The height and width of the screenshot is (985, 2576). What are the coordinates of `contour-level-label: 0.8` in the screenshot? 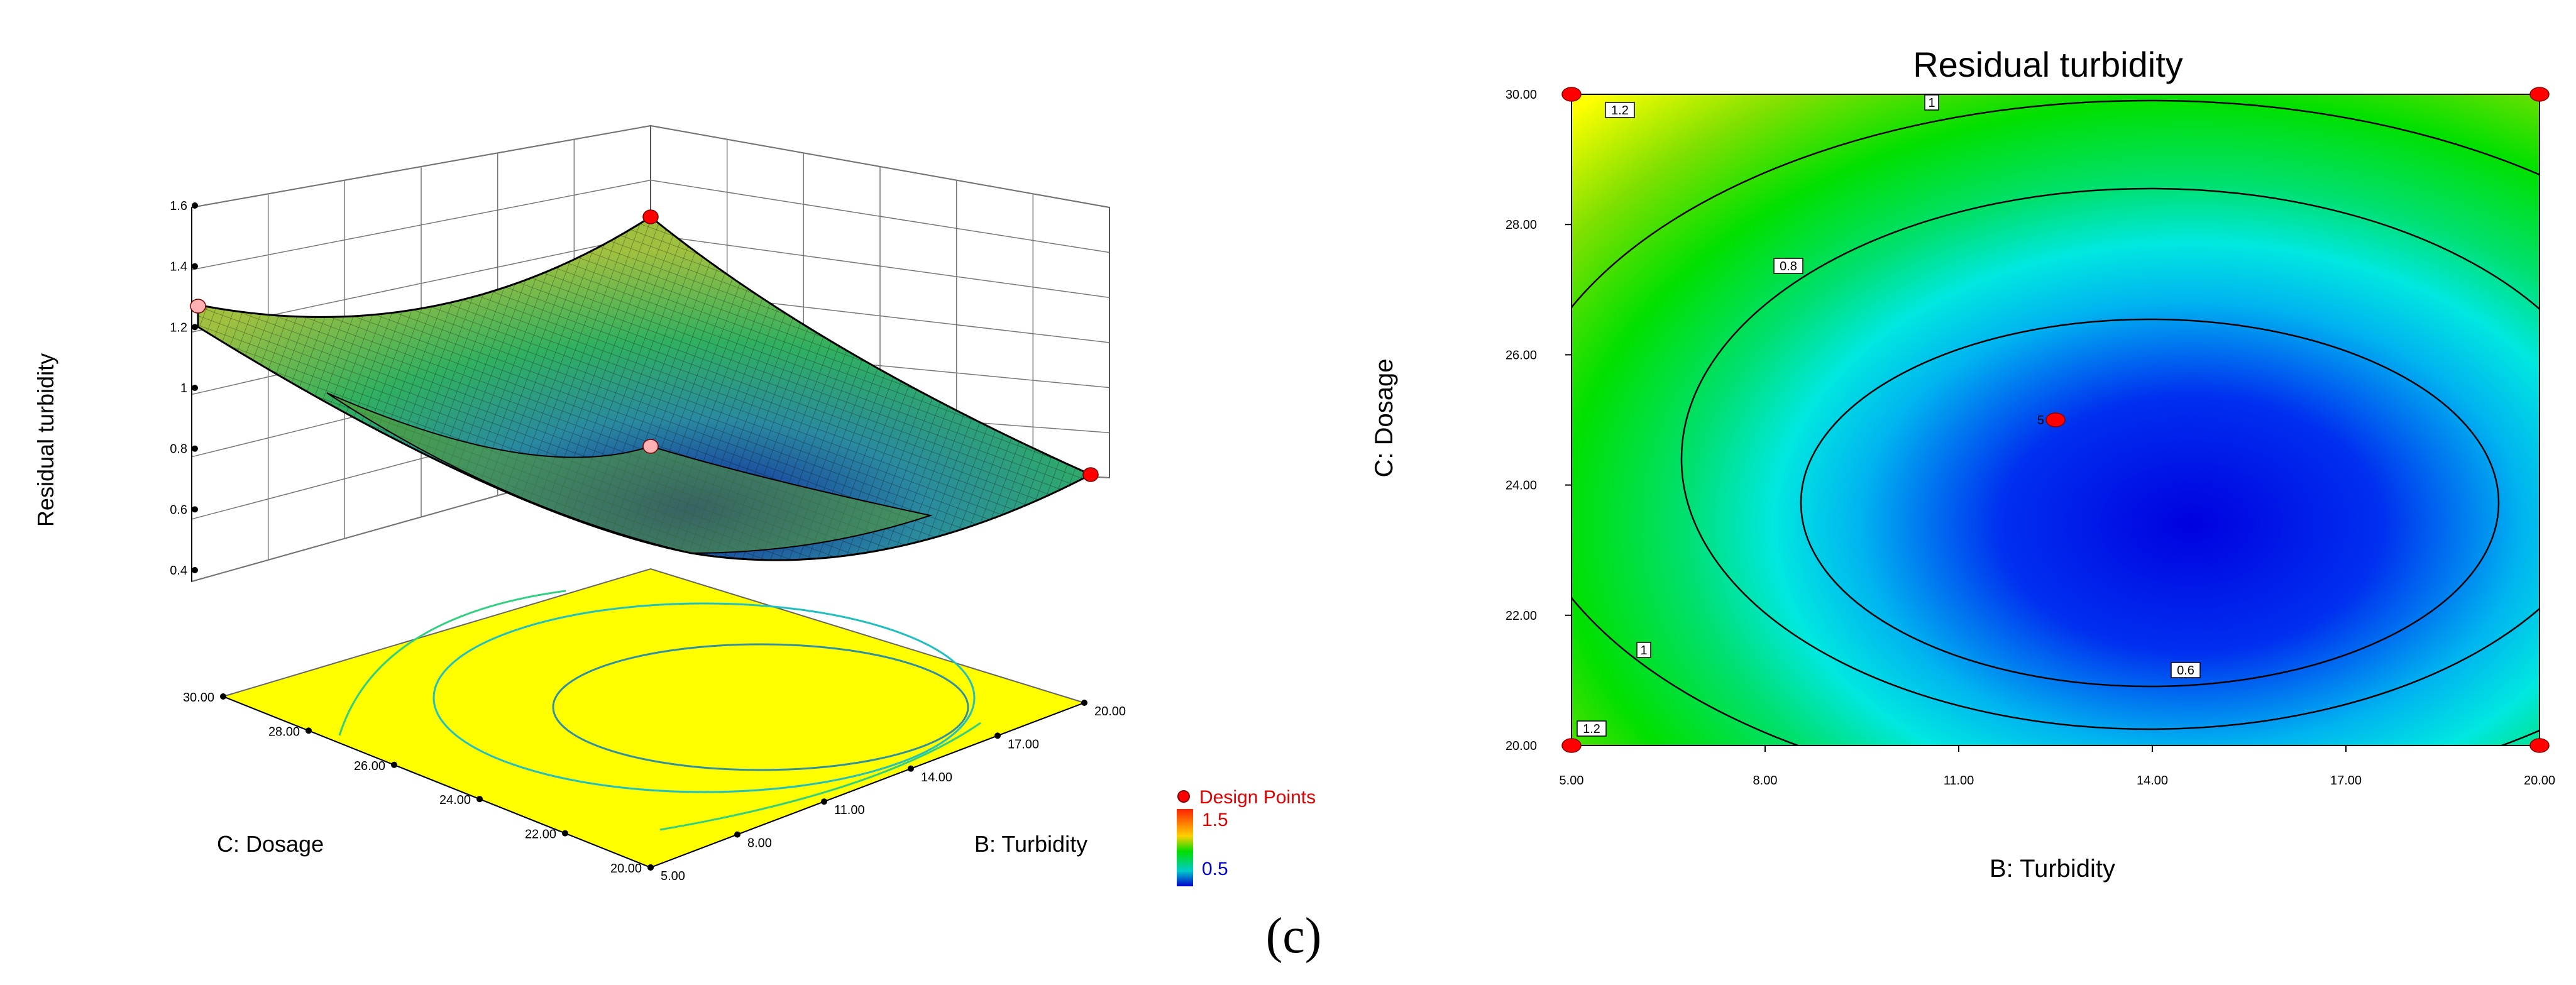 It's located at (1788, 266).